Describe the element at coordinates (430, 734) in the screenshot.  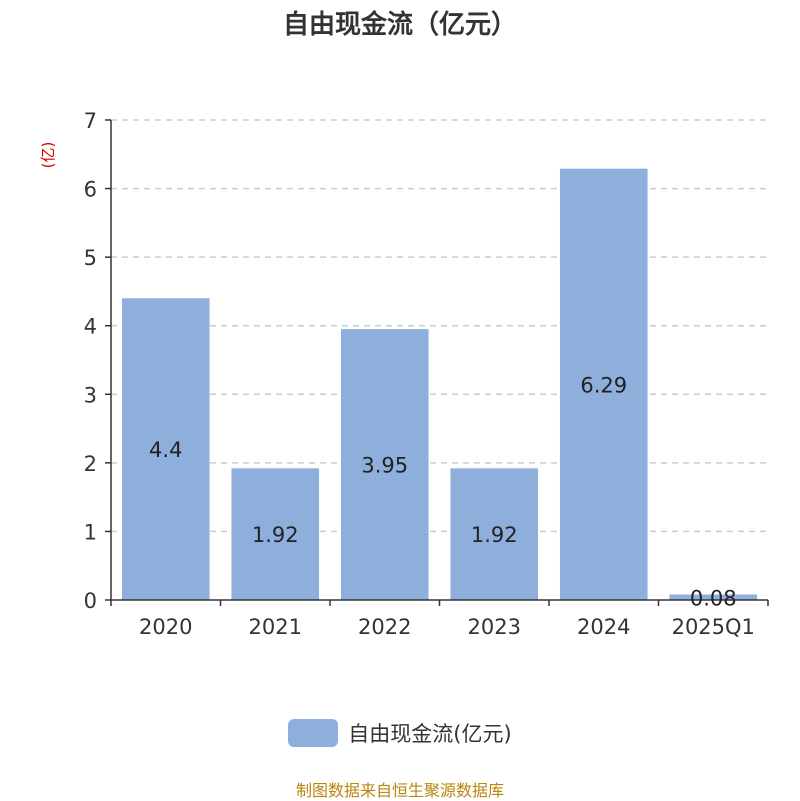
I see `legend-label: 自由现金流(亿元)` at that location.